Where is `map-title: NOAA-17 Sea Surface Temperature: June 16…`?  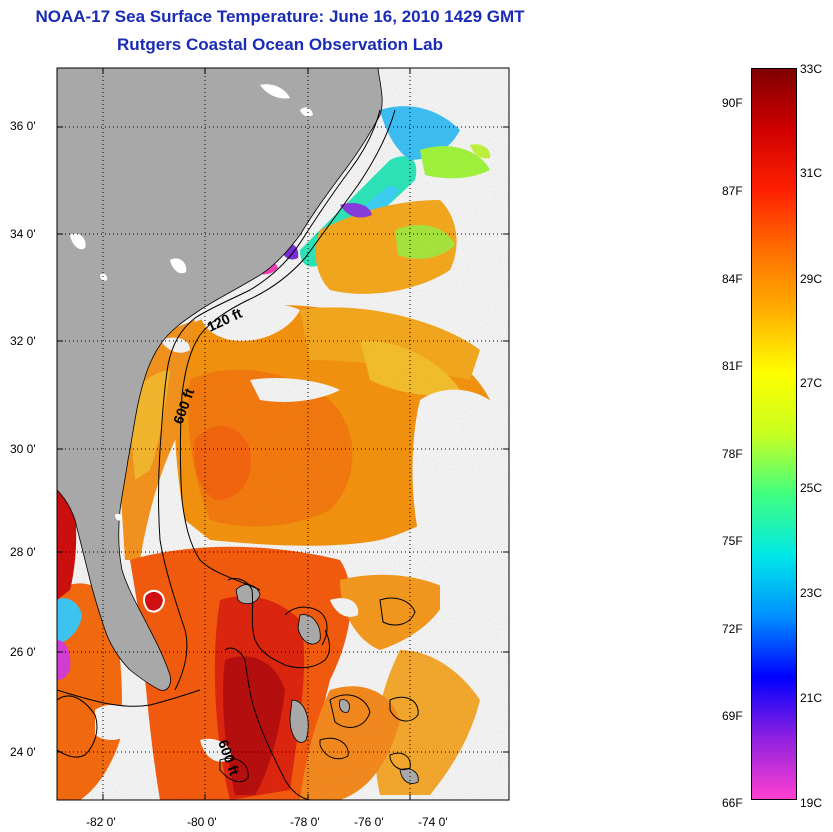
map-title: NOAA-17 Sea Surface Temperature: June 16… is located at coordinates (280, 16).